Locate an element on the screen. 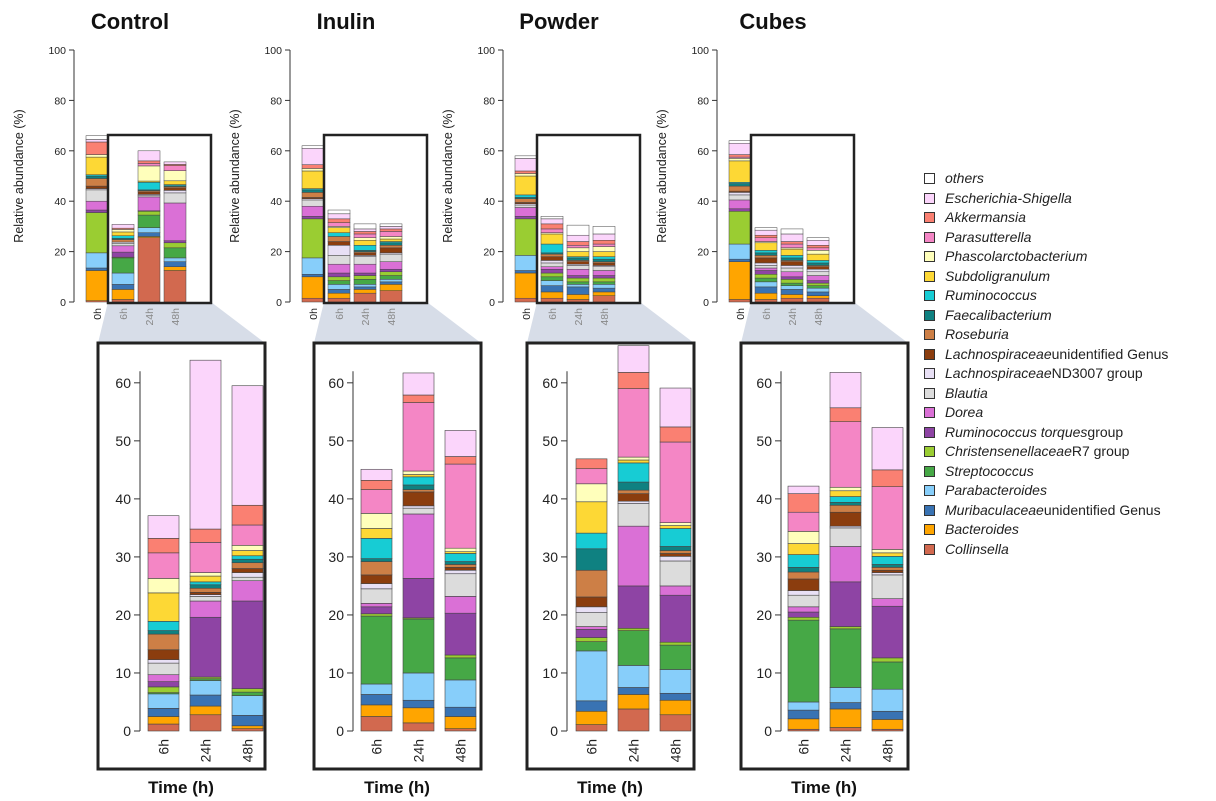 This screenshot has width=1216, height=801. y-tick-label: 40 is located at coordinates (489, 202).